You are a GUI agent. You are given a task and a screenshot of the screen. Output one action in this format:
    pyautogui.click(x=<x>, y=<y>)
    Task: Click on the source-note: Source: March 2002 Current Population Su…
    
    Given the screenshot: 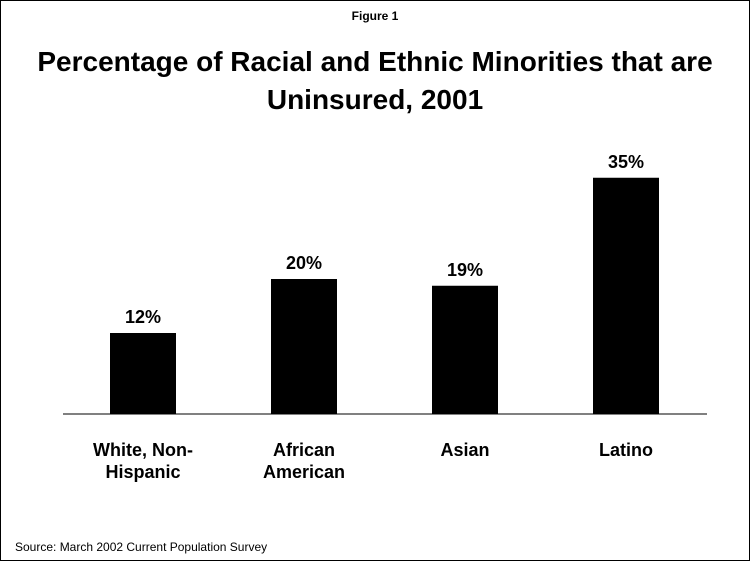 What is the action you would take?
    pyautogui.click(x=141, y=547)
    